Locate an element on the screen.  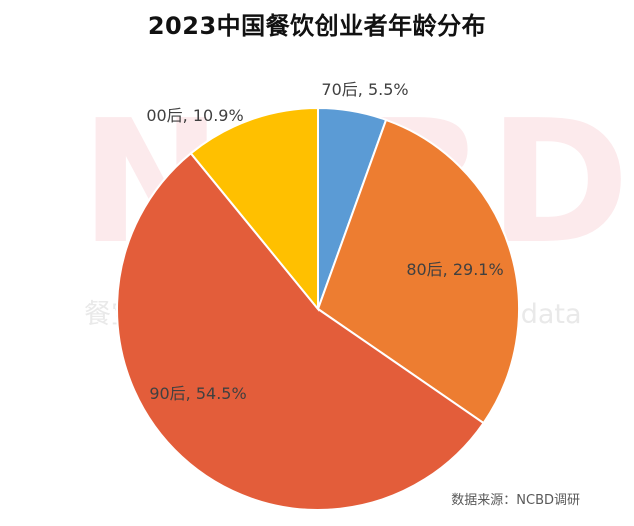
chart-title: 2023中国餐饮创业者年龄分布 is located at coordinates (317, 26).